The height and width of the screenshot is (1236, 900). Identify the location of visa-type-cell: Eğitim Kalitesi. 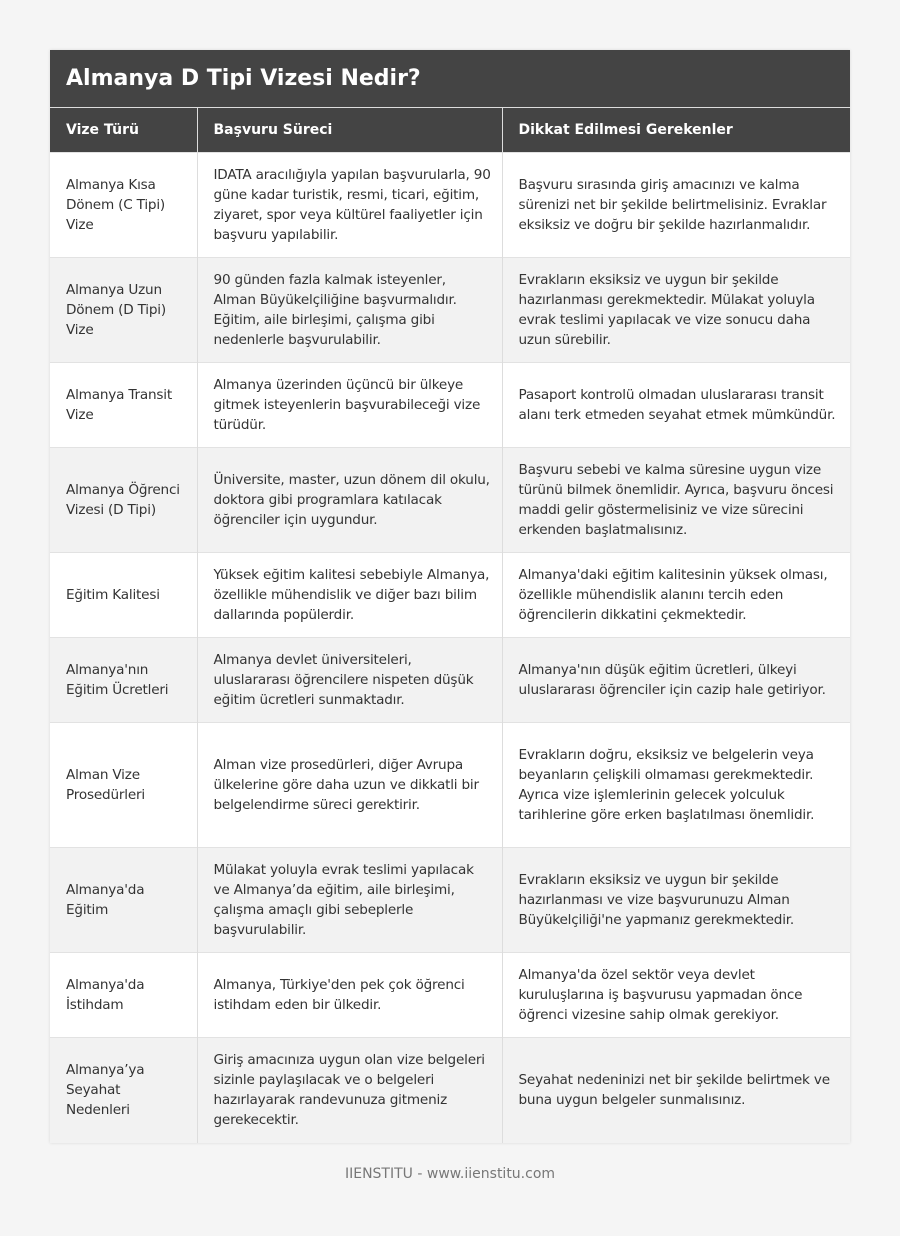
(123, 595).